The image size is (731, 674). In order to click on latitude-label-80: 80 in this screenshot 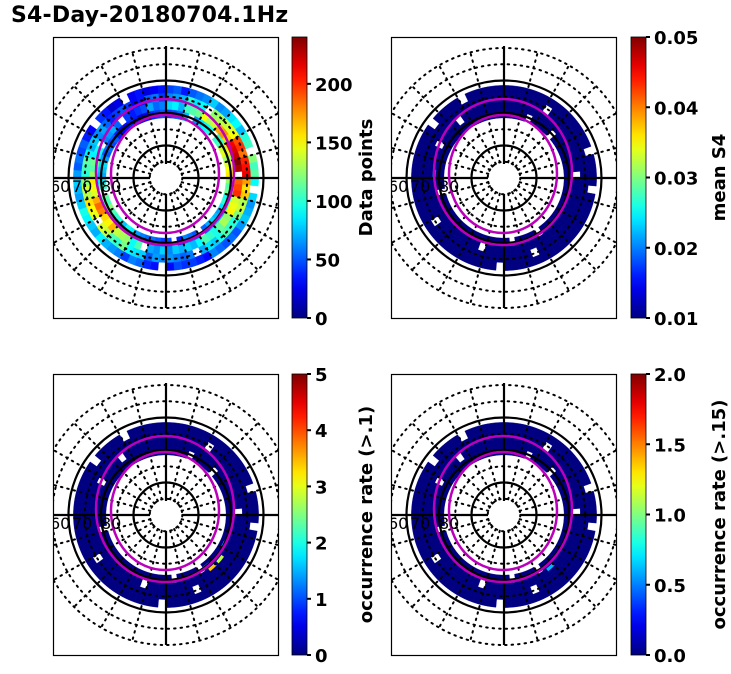, I will do `click(111, 523)`.